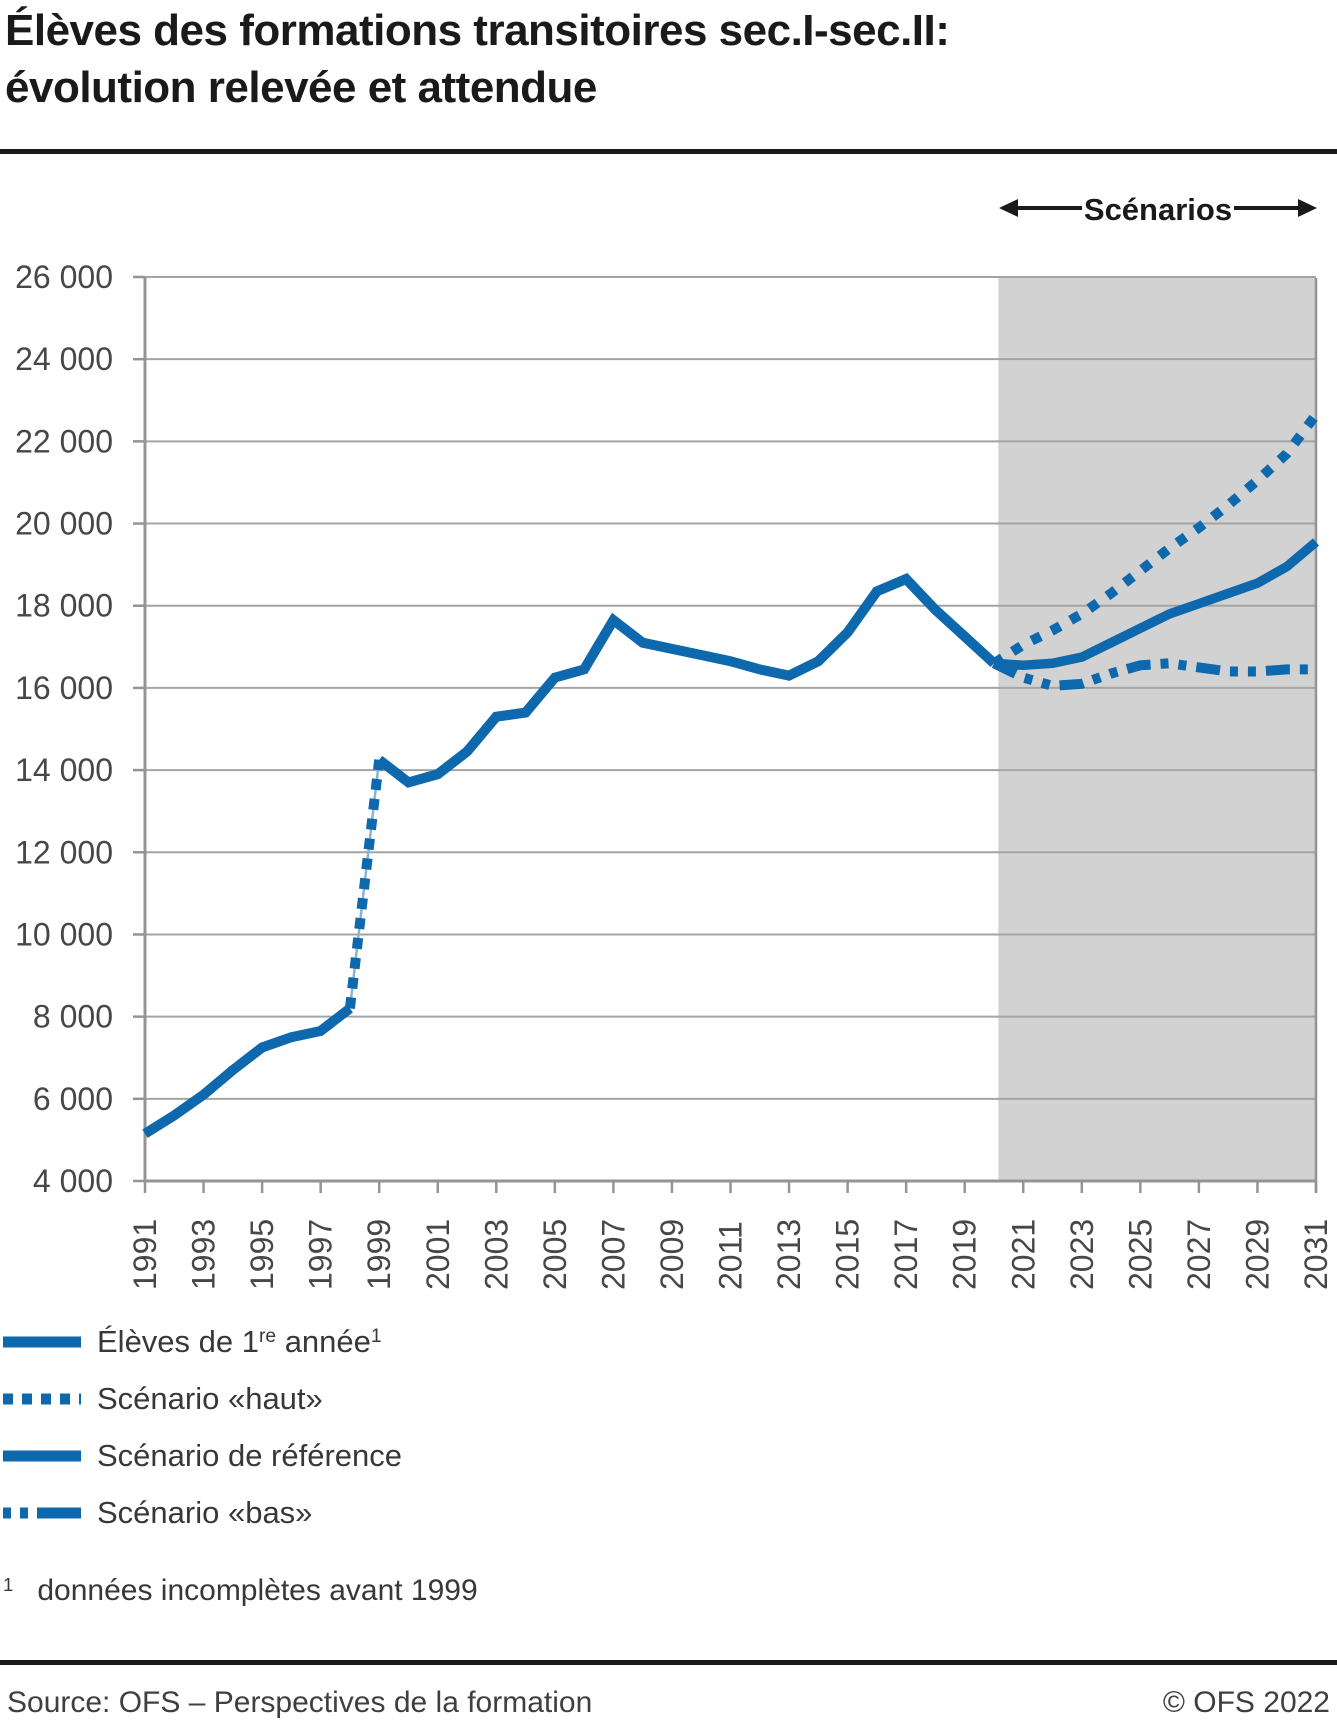 The image size is (1337, 1723). Describe the element at coordinates (64, 688) in the screenshot. I see `y-axis-label: 16 000` at that location.